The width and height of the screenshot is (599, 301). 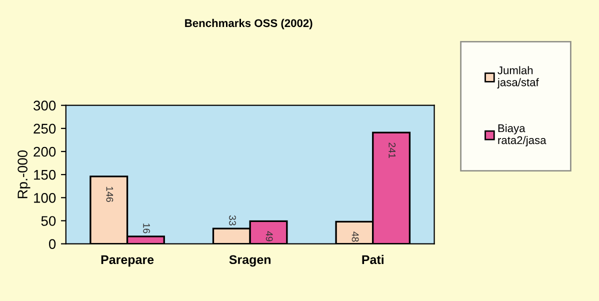 I want to click on data-label: 16, so click(x=146, y=229).